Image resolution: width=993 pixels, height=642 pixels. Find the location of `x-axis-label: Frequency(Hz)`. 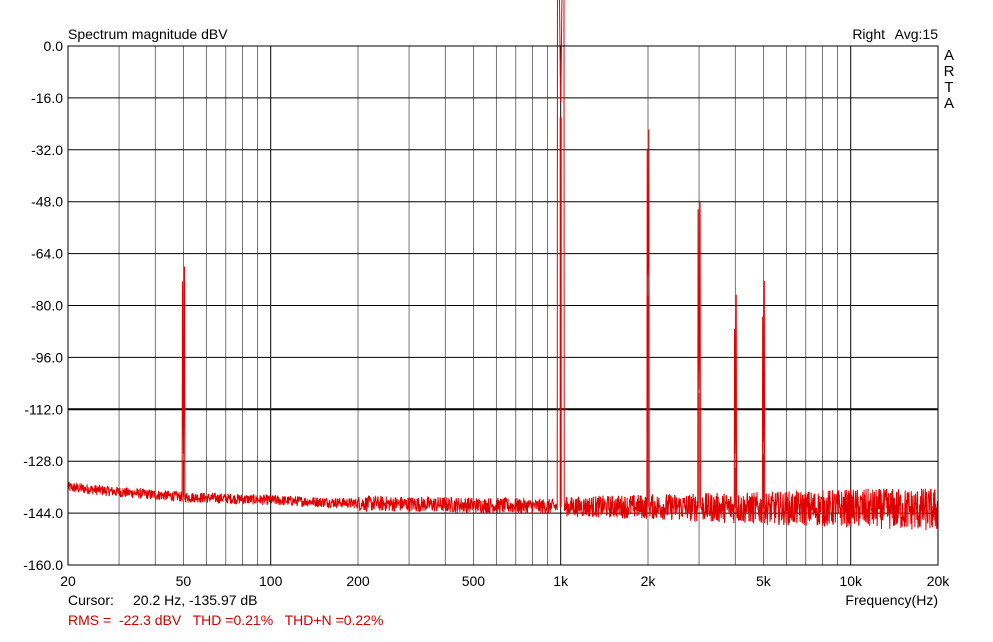

x-axis-label: Frequency(Hz) is located at coordinates (891, 600).